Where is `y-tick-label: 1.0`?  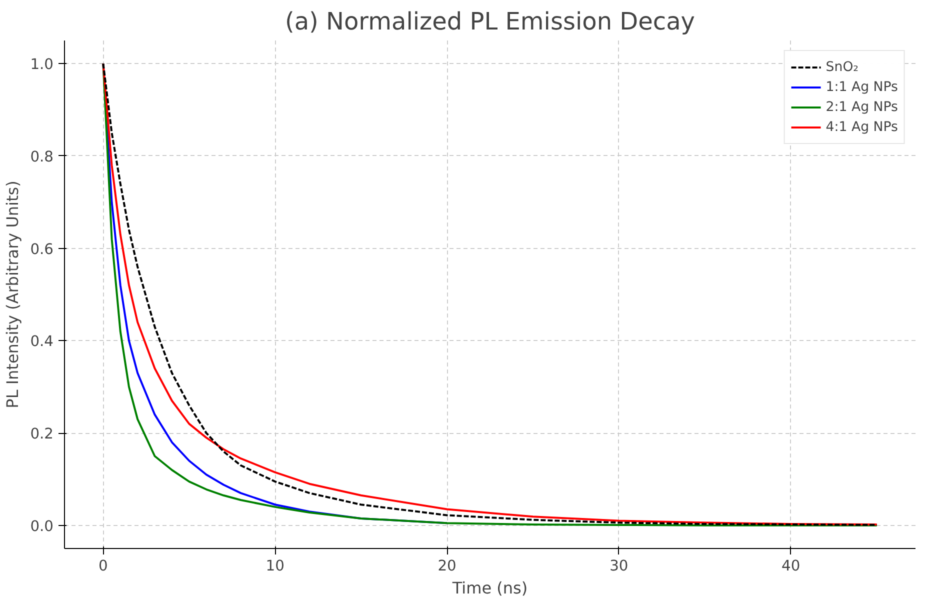 y-tick-label: 1.0 is located at coordinates (42, 65).